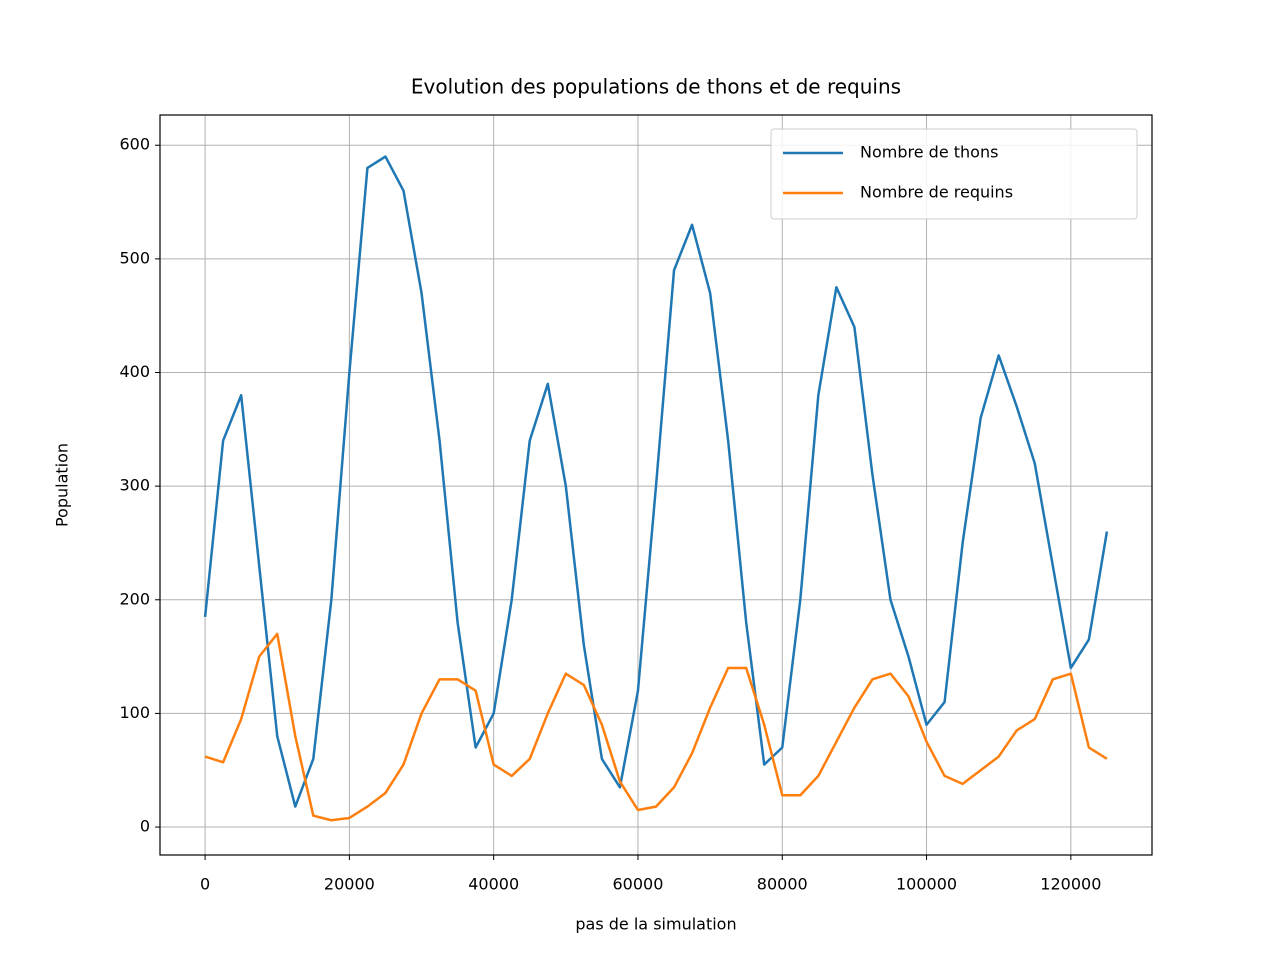 Image resolution: width=1280 pixels, height=960 pixels. What do you see at coordinates (656, 727) in the screenshot?
I see `data-line` at bounding box center [656, 727].